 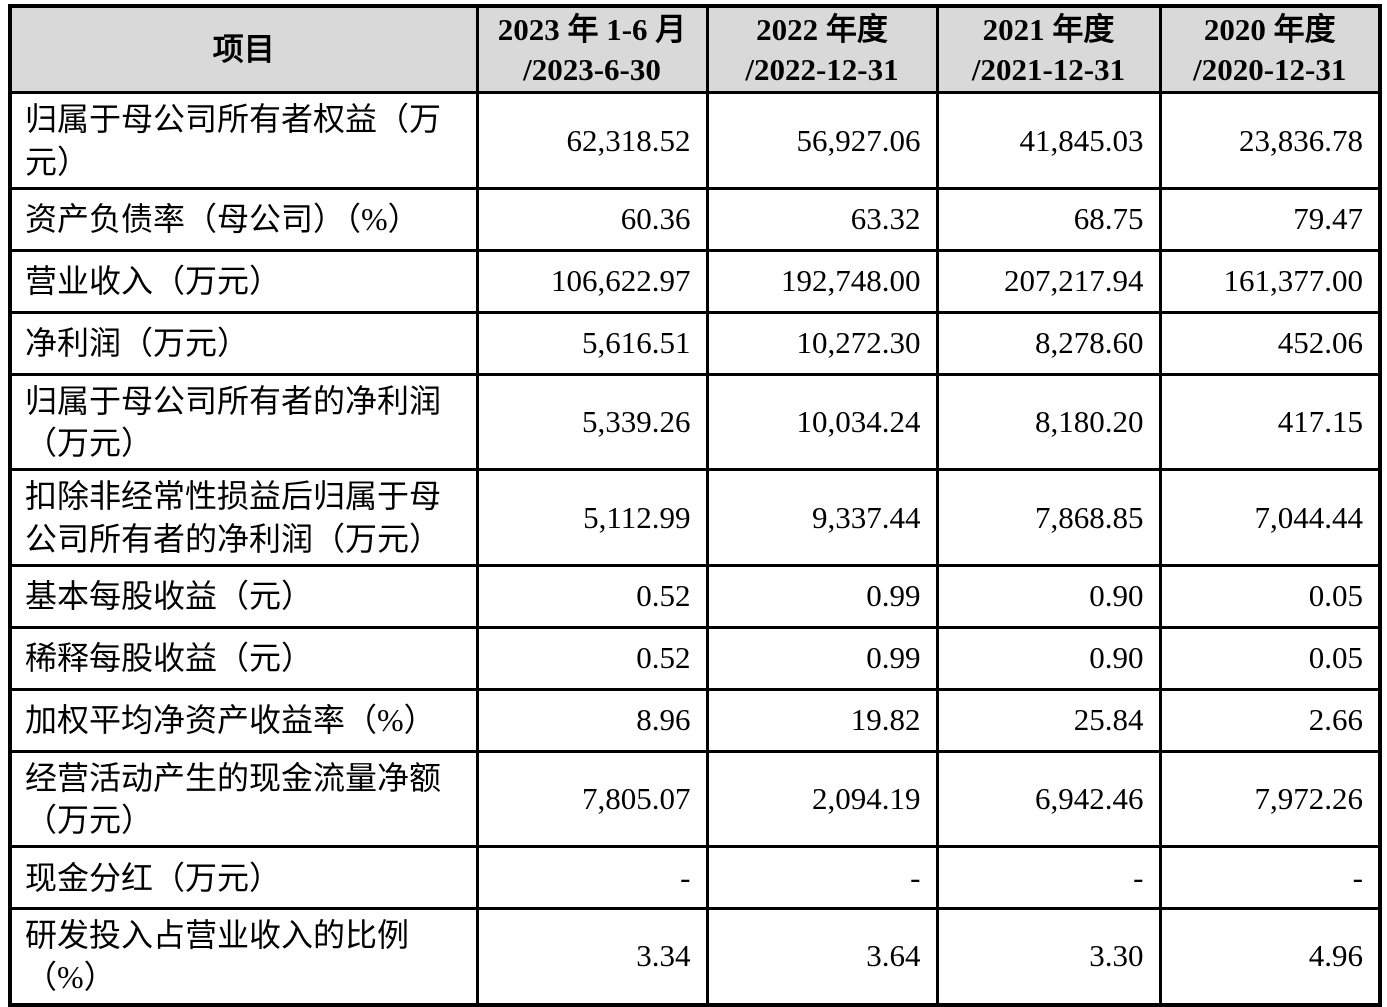 I want to click on cell-value: 9,337.44, so click(x=822, y=517).